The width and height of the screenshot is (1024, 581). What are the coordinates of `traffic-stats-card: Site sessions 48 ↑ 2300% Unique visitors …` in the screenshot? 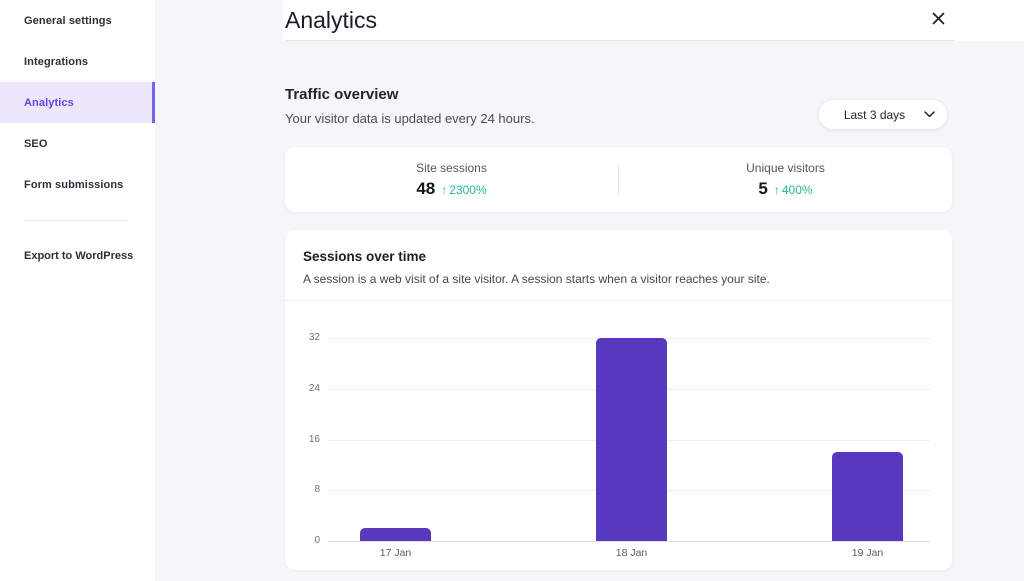 It's located at (618, 179).